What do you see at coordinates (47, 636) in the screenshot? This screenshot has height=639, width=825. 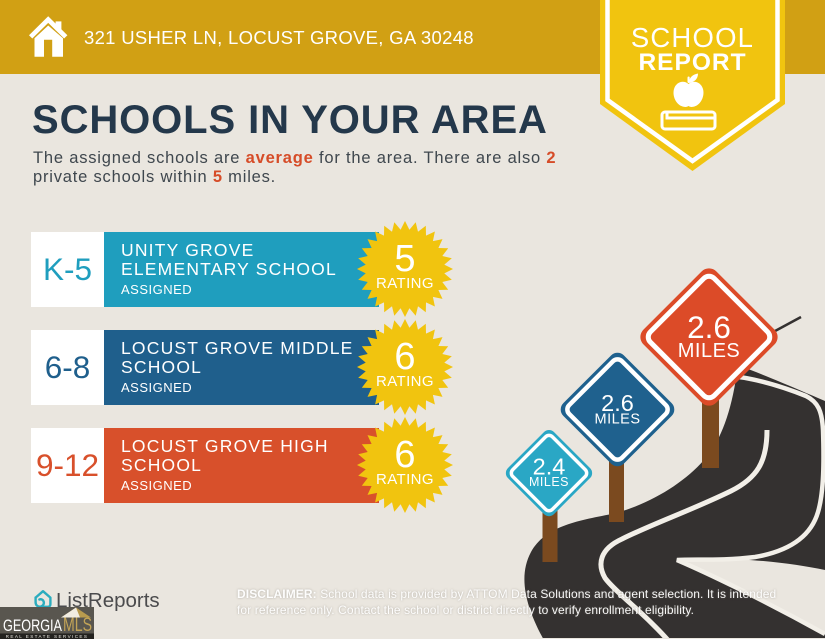 I see `svg-text: REAL ESTATE SERVICES` at bounding box center [47, 636].